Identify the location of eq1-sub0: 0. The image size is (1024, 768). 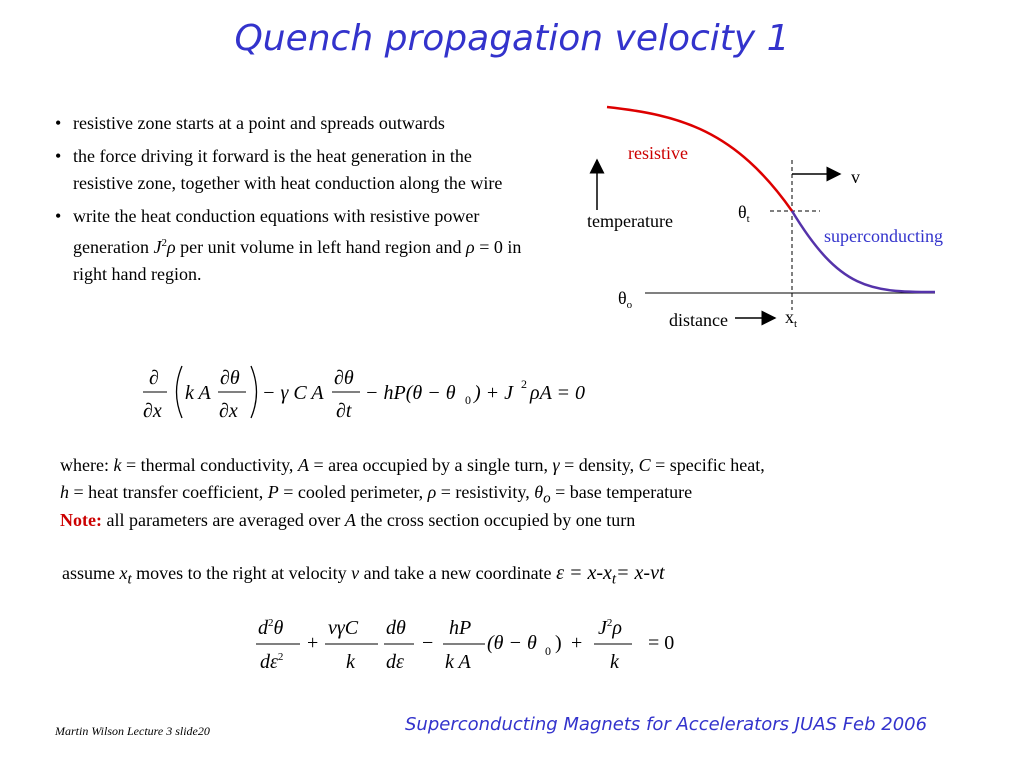
(468, 400).